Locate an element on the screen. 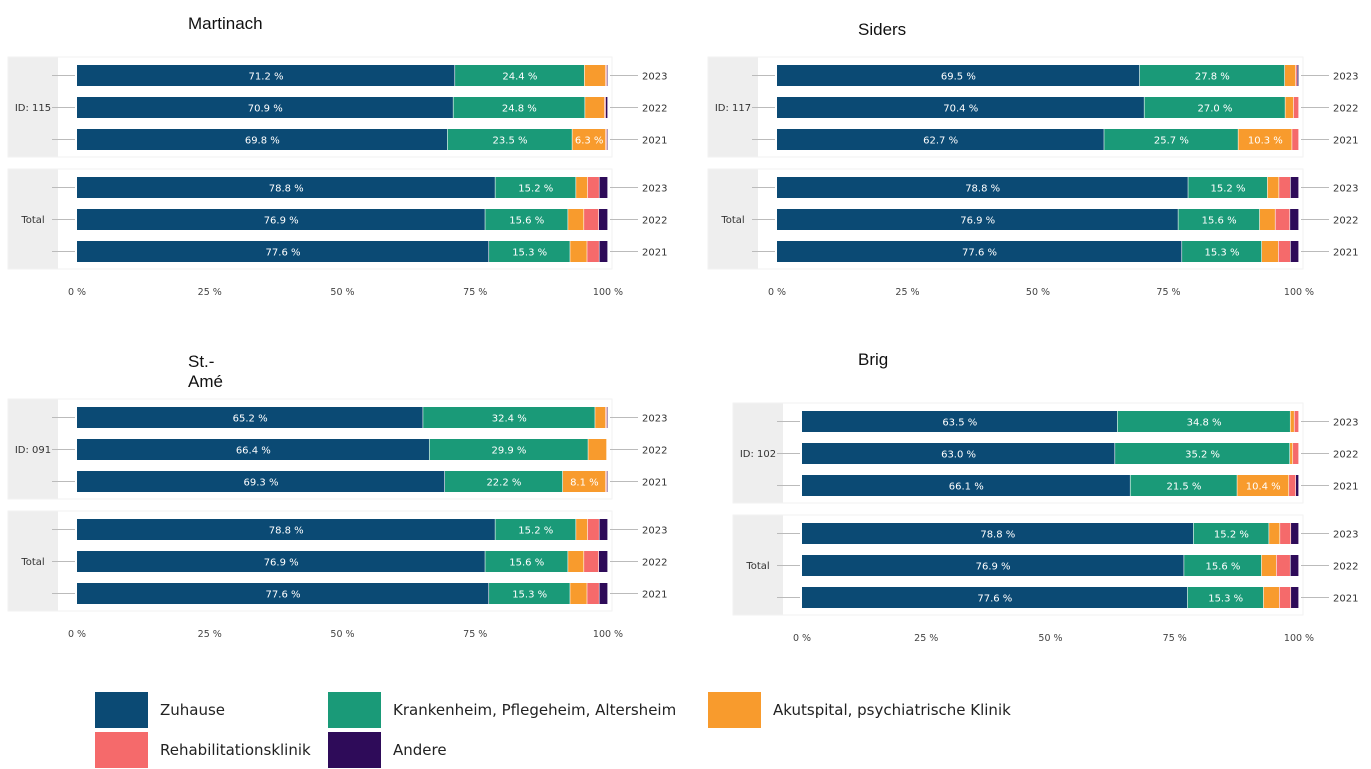  chart-title: Martinach is located at coordinates (225, 23).